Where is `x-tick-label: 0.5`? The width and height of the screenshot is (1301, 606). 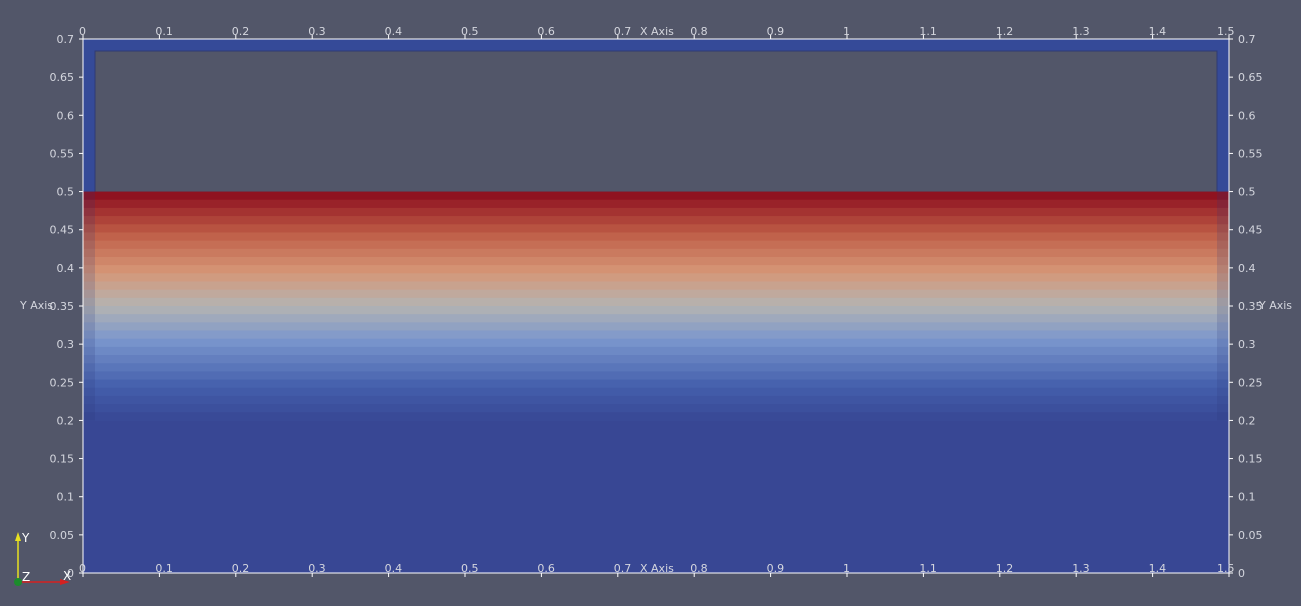
x-tick-label: 0.5 is located at coordinates (470, 568).